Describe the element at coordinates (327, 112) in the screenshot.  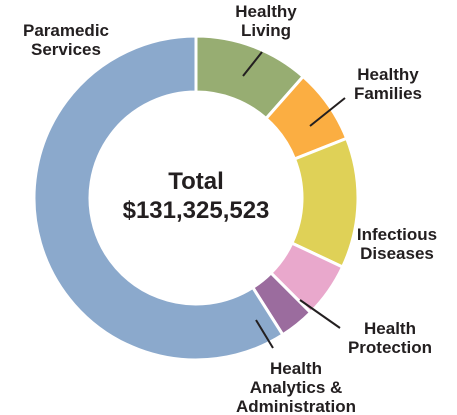
I see `leader-line-healthy-families` at that location.